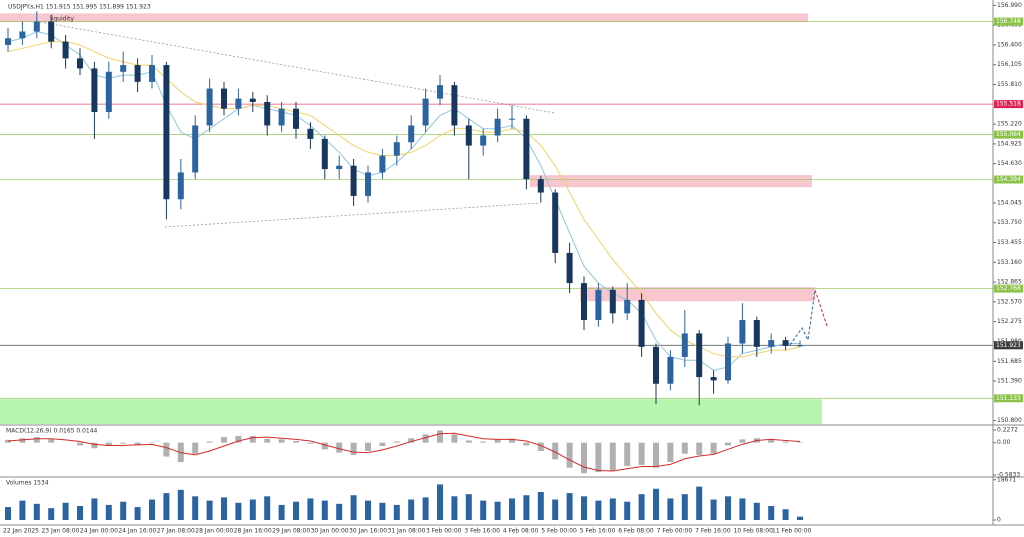  What do you see at coordinates (1009, 321) in the screenshot?
I see `y-tick-label: 152.275` at bounding box center [1009, 321].